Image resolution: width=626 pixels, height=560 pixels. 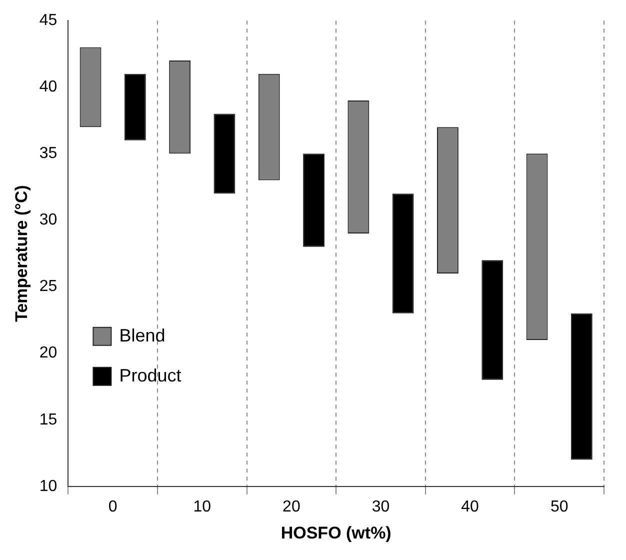 I want to click on y-tick-label: 20, so click(x=48, y=353).